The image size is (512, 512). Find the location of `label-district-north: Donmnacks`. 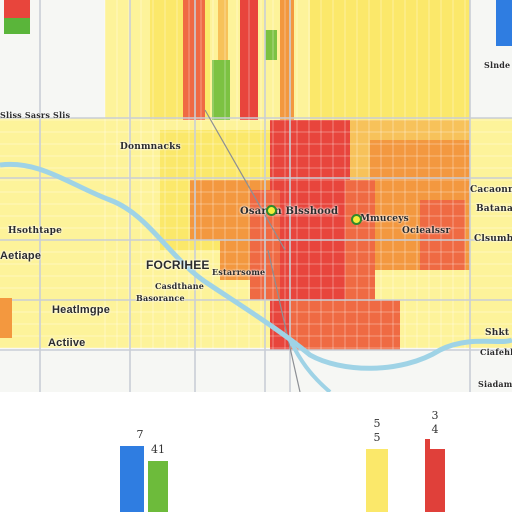

label-district-north: Donmnacks is located at coordinates (150, 147).